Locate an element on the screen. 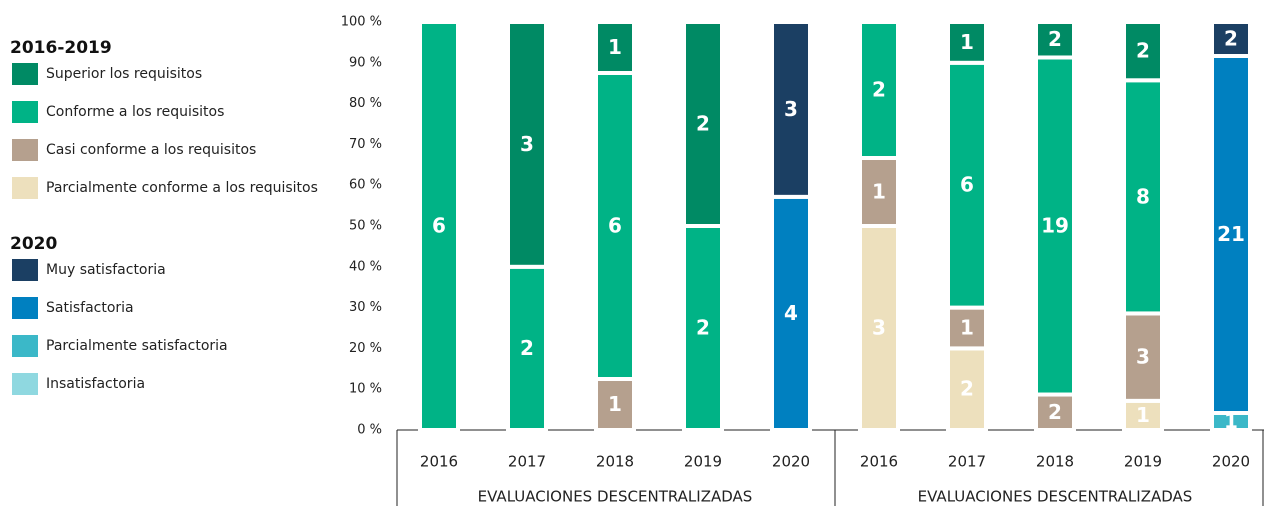  y-tick-label: 0 % is located at coordinates (369, 430).